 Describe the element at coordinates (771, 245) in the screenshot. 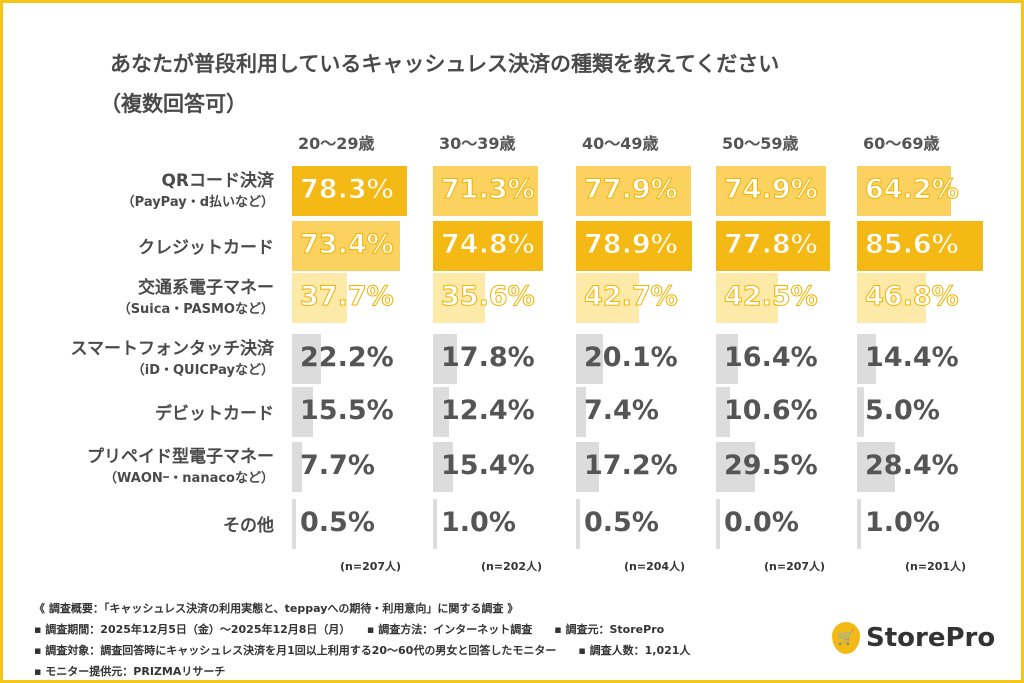

I see `data-label: 77.8%` at that location.